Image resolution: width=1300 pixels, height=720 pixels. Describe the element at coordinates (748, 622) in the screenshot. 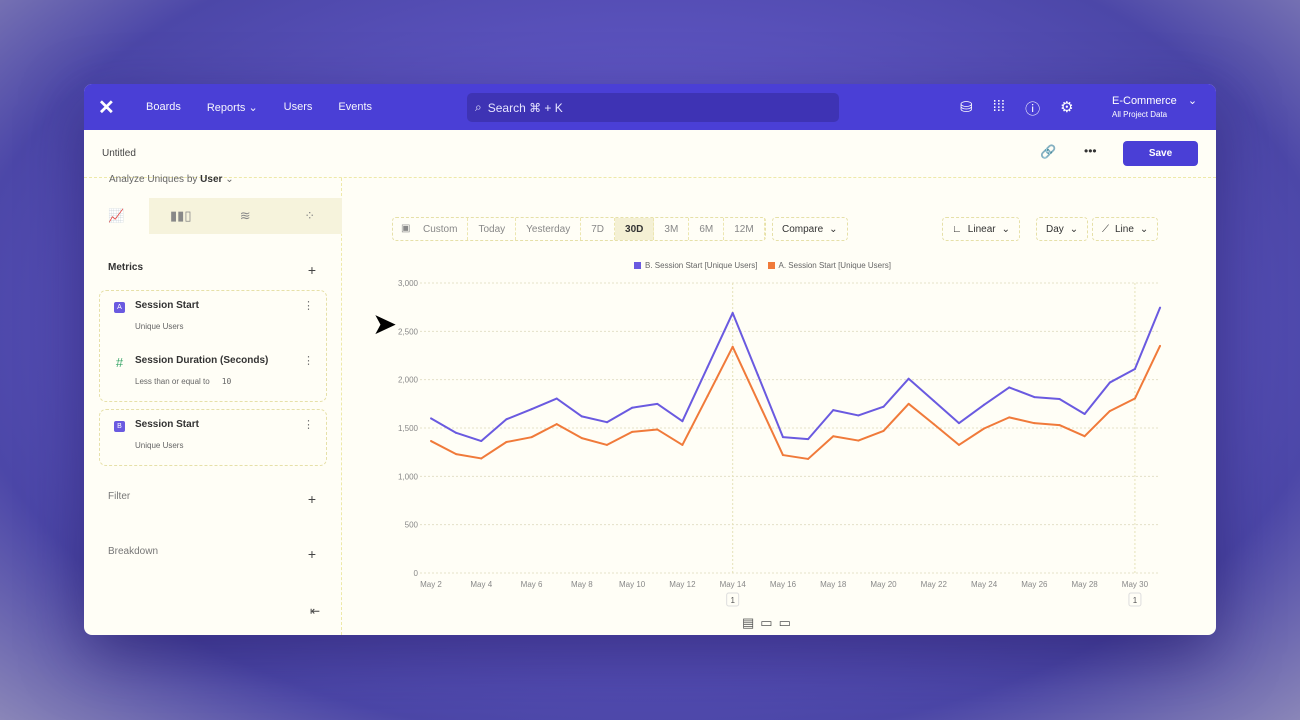

I see `layout-split-icon: ▤` at that location.